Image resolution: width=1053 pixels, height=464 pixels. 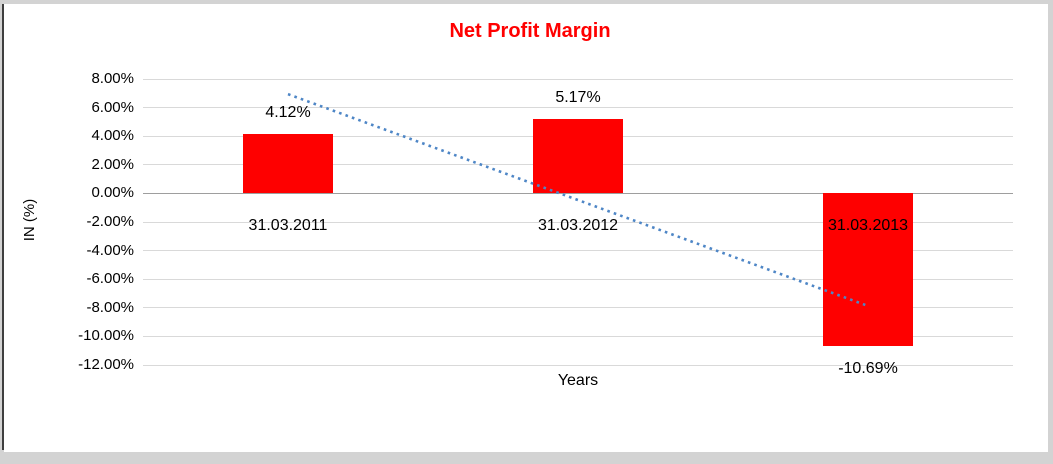 What do you see at coordinates (112, 107) in the screenshot?
I see `y-tick-label: 6.00%` at bounding box center [112, 107].